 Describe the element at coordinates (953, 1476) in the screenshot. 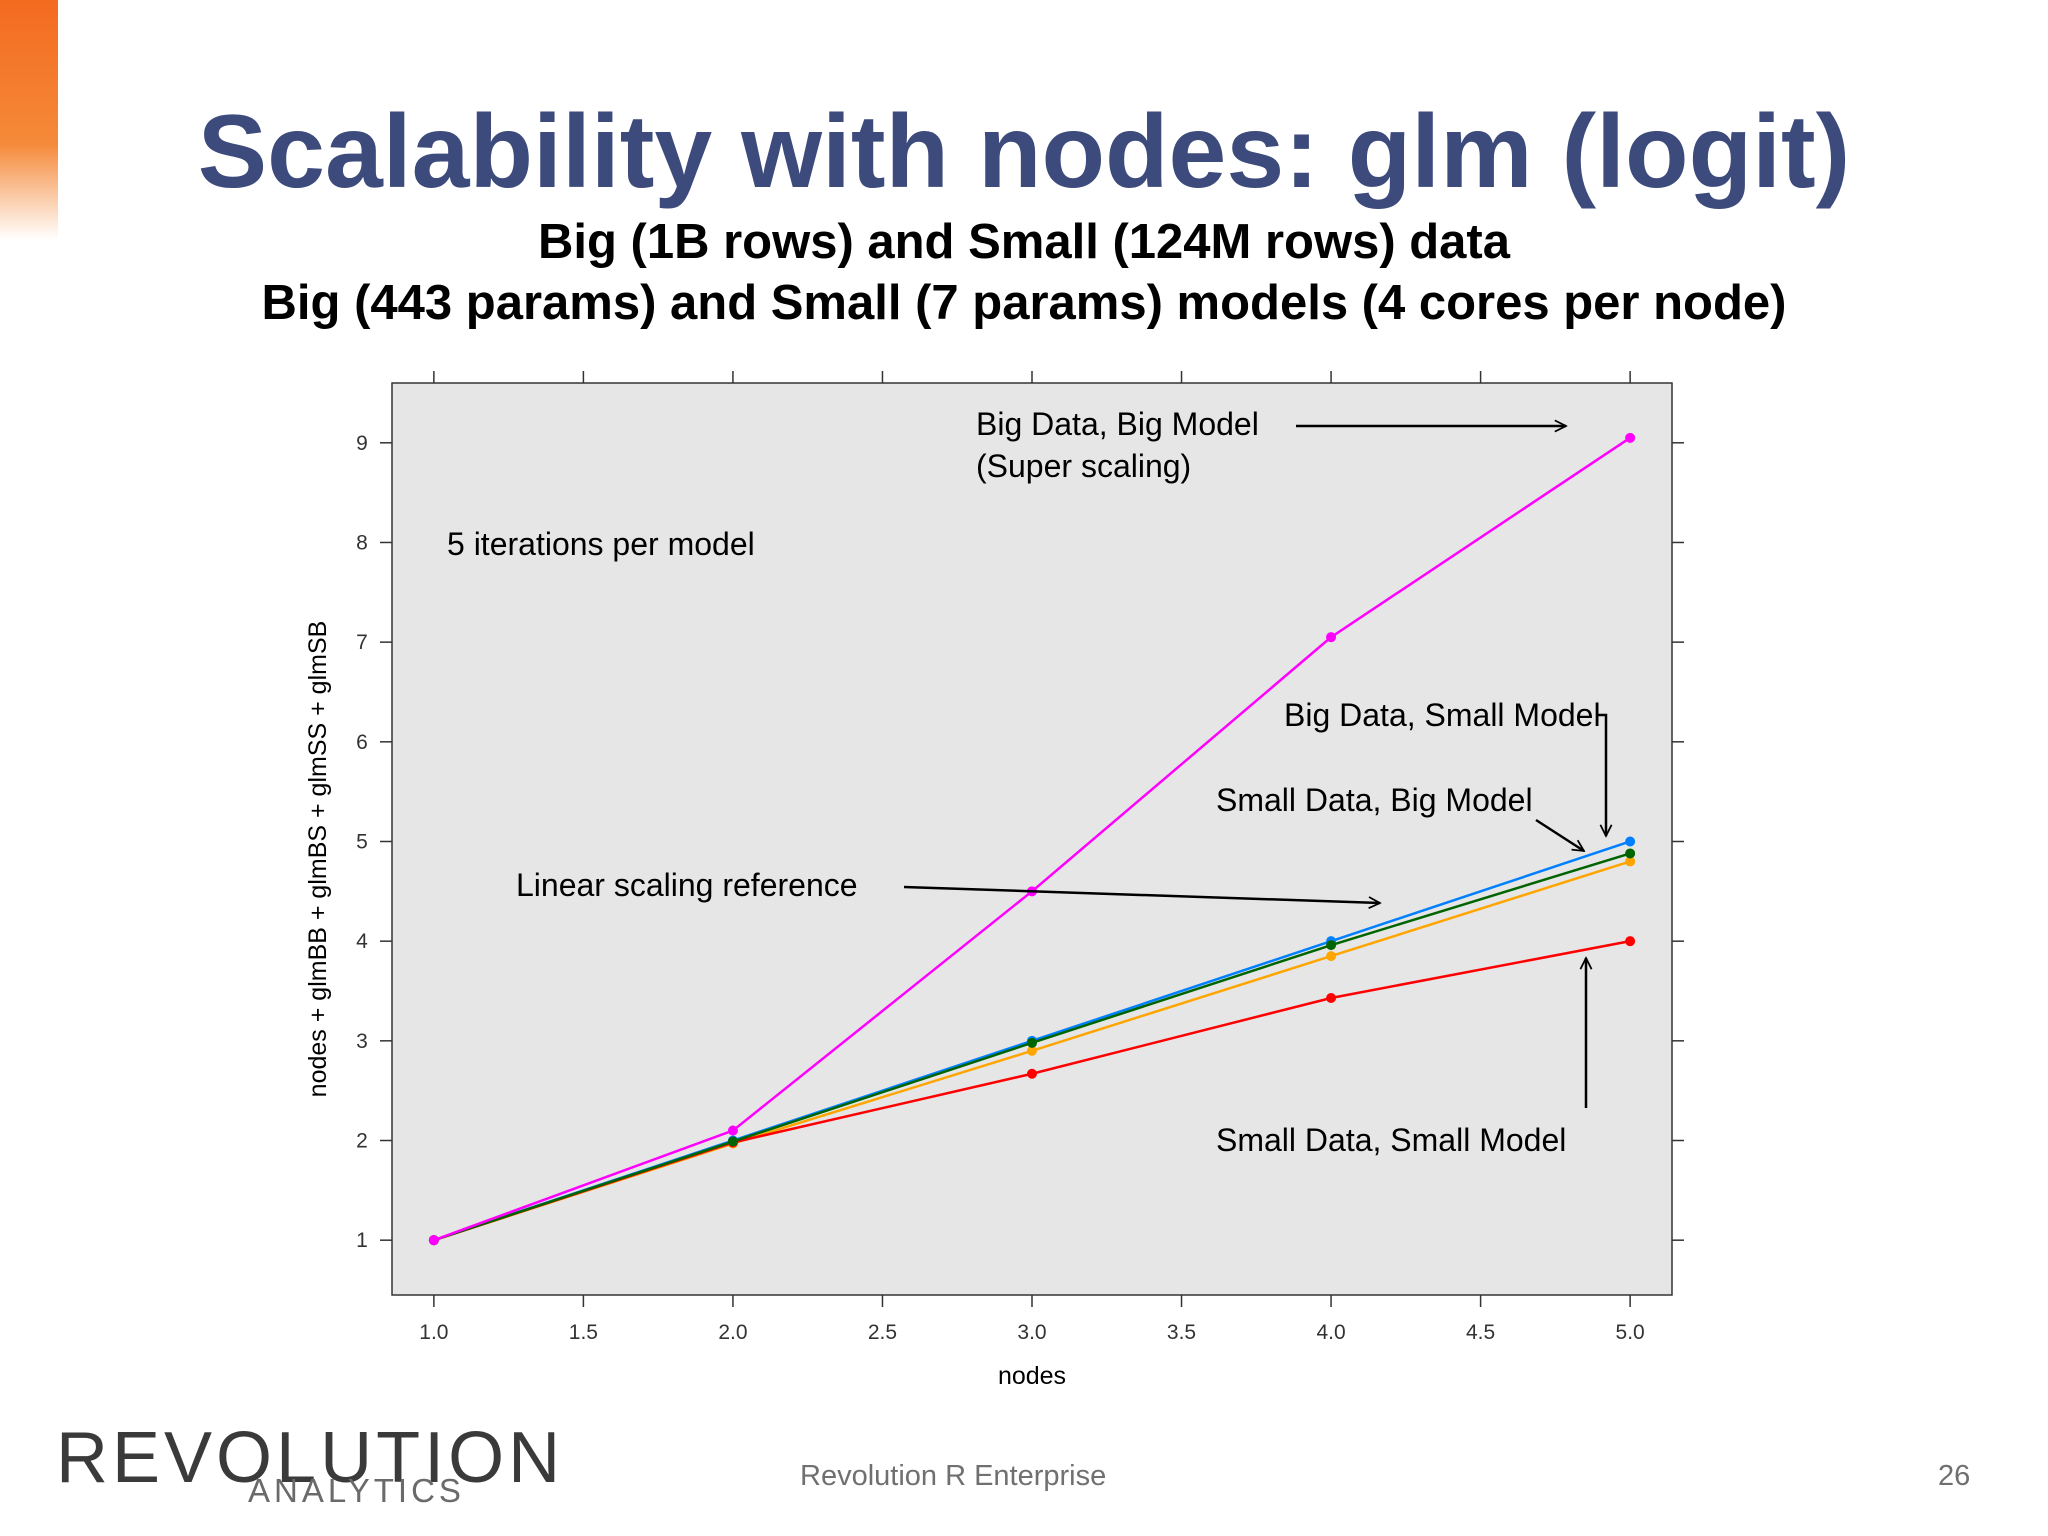

I see `footer-center-text: Revolution R Enterprise` at that location.